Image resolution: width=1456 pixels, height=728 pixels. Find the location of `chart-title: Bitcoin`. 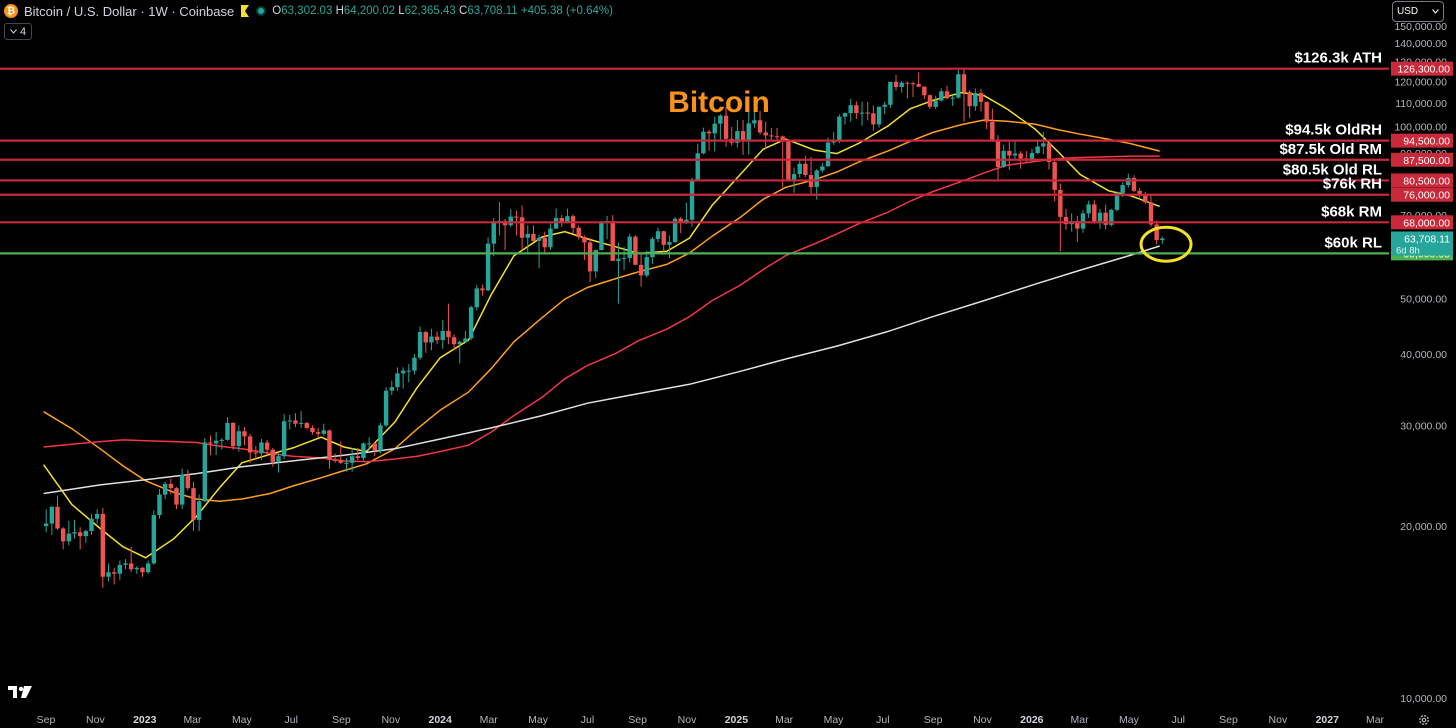

chart-title: Bitcoin is located at coordinates (719, 102).